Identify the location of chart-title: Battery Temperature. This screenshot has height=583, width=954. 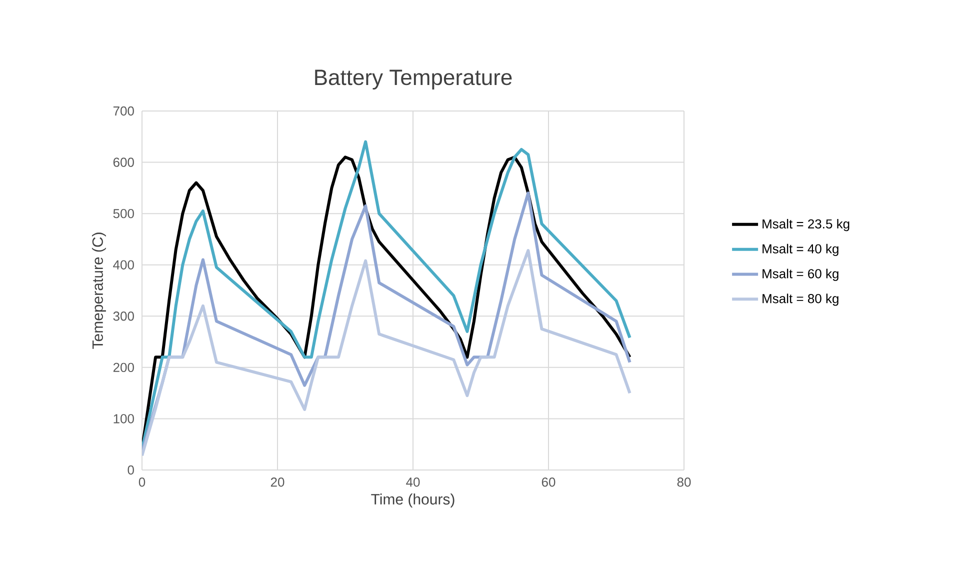
(413, 80).